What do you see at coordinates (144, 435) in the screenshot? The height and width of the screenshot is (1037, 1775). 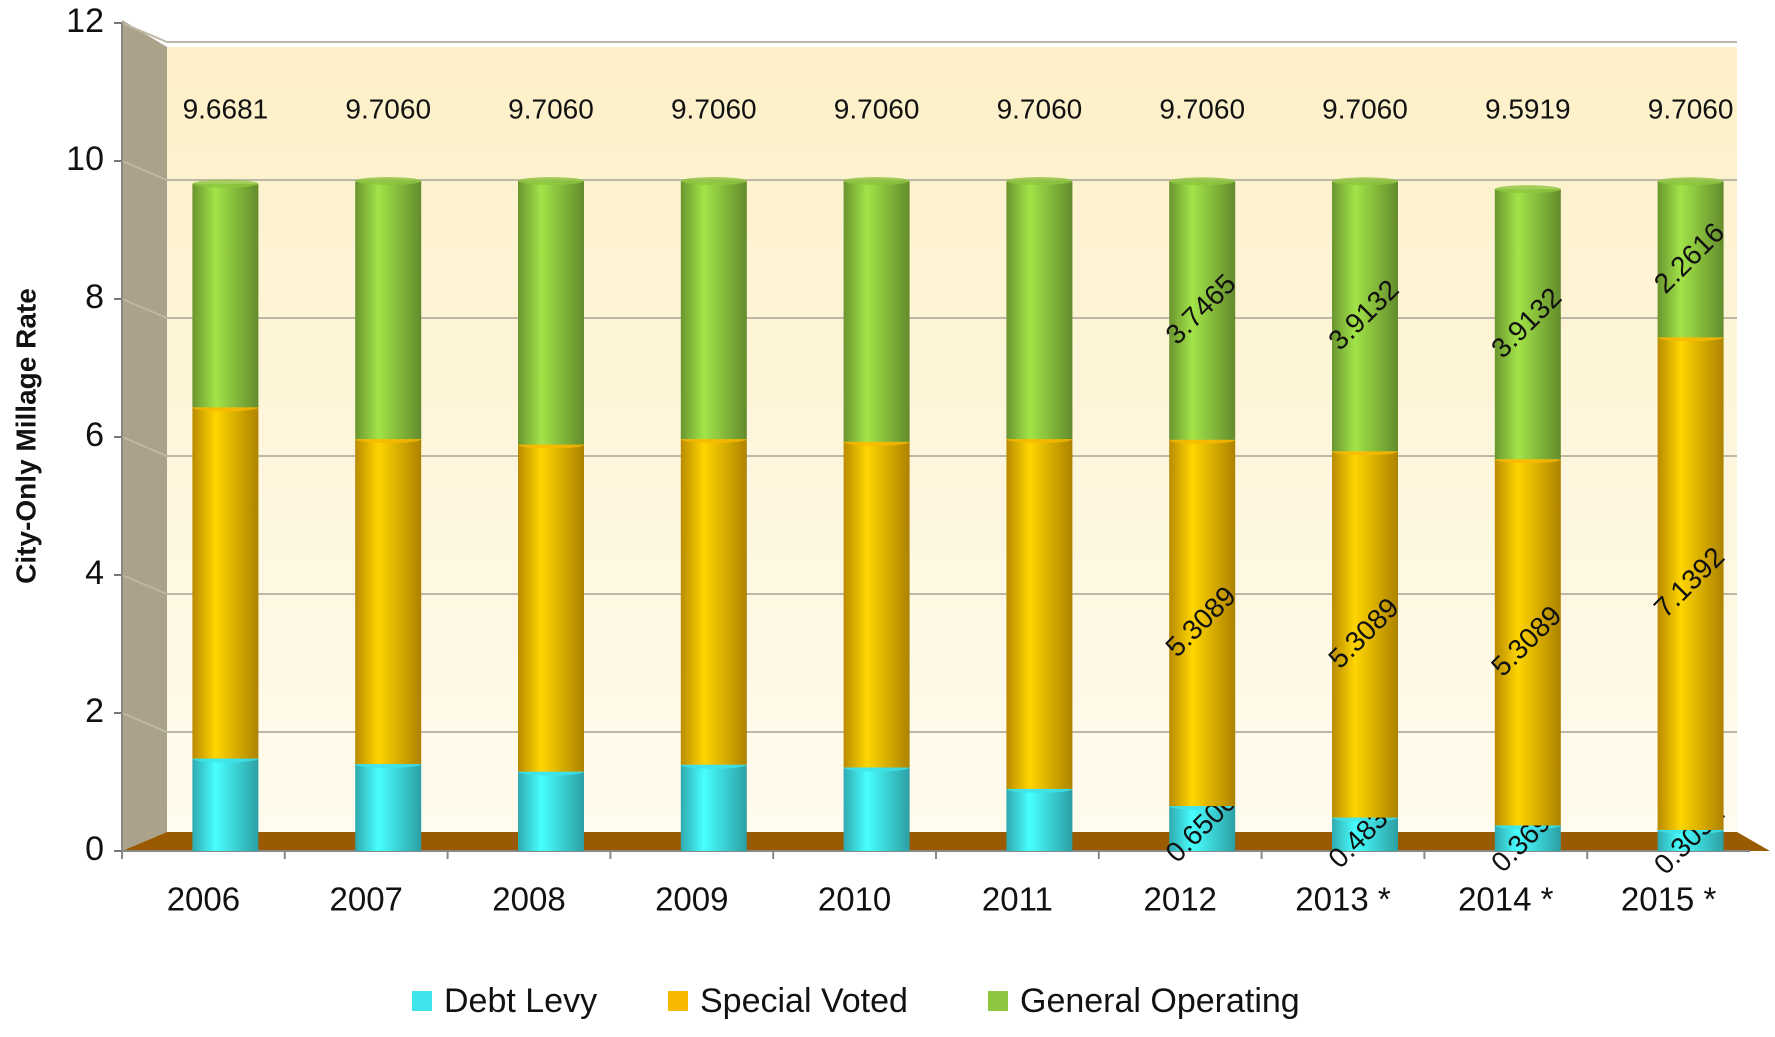 I see `side-wall` at bounding box center [144, 435].